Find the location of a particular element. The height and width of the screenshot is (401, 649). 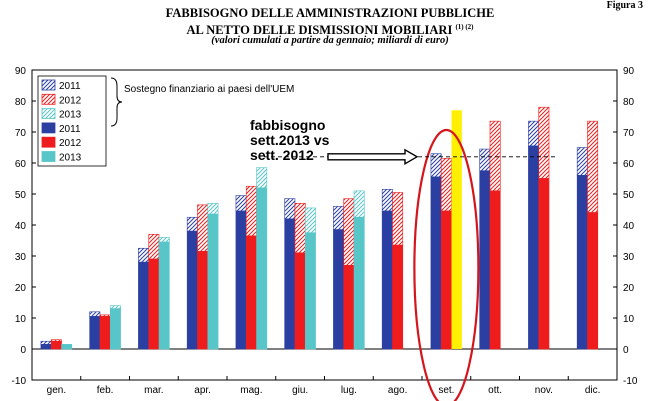

x-tick-label: mag. is located at coordinates (251, 390).